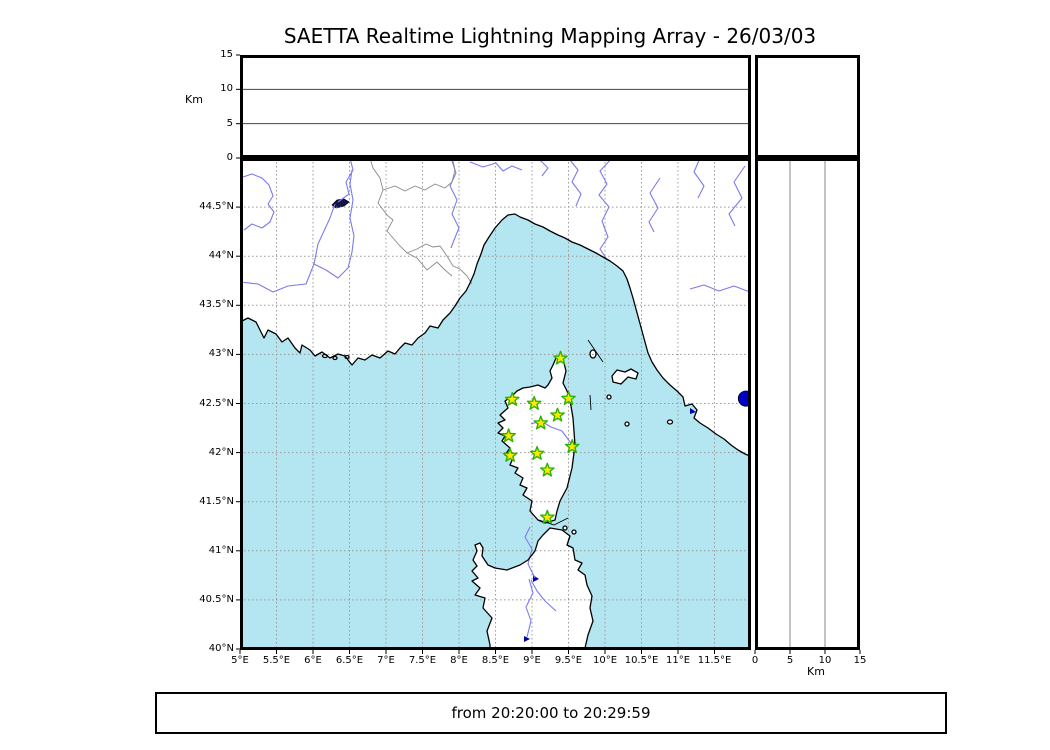 This screenshot has height=750, width=1050. Describe the element at coordinates (221, 354) in the screenshot. I see `lat-tick-label: 43°N` at that location.